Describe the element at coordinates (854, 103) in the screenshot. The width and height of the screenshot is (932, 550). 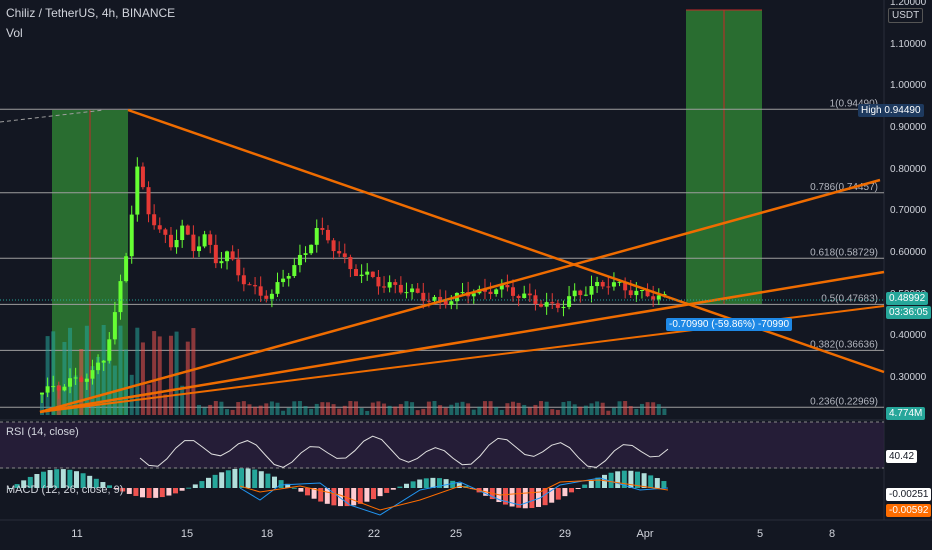
I see `fib-label: 1(0.94490)` at that location.